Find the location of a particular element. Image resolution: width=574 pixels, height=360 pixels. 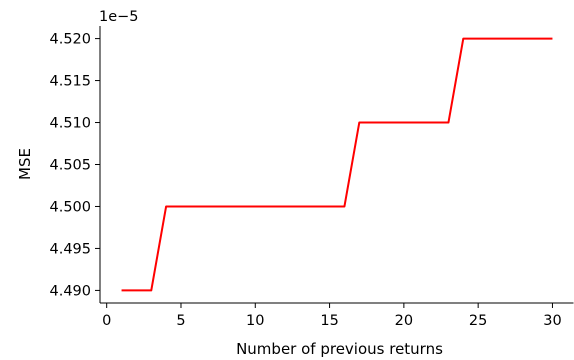

y-tick-label: 4.520 is located at coordinates (70, 40).